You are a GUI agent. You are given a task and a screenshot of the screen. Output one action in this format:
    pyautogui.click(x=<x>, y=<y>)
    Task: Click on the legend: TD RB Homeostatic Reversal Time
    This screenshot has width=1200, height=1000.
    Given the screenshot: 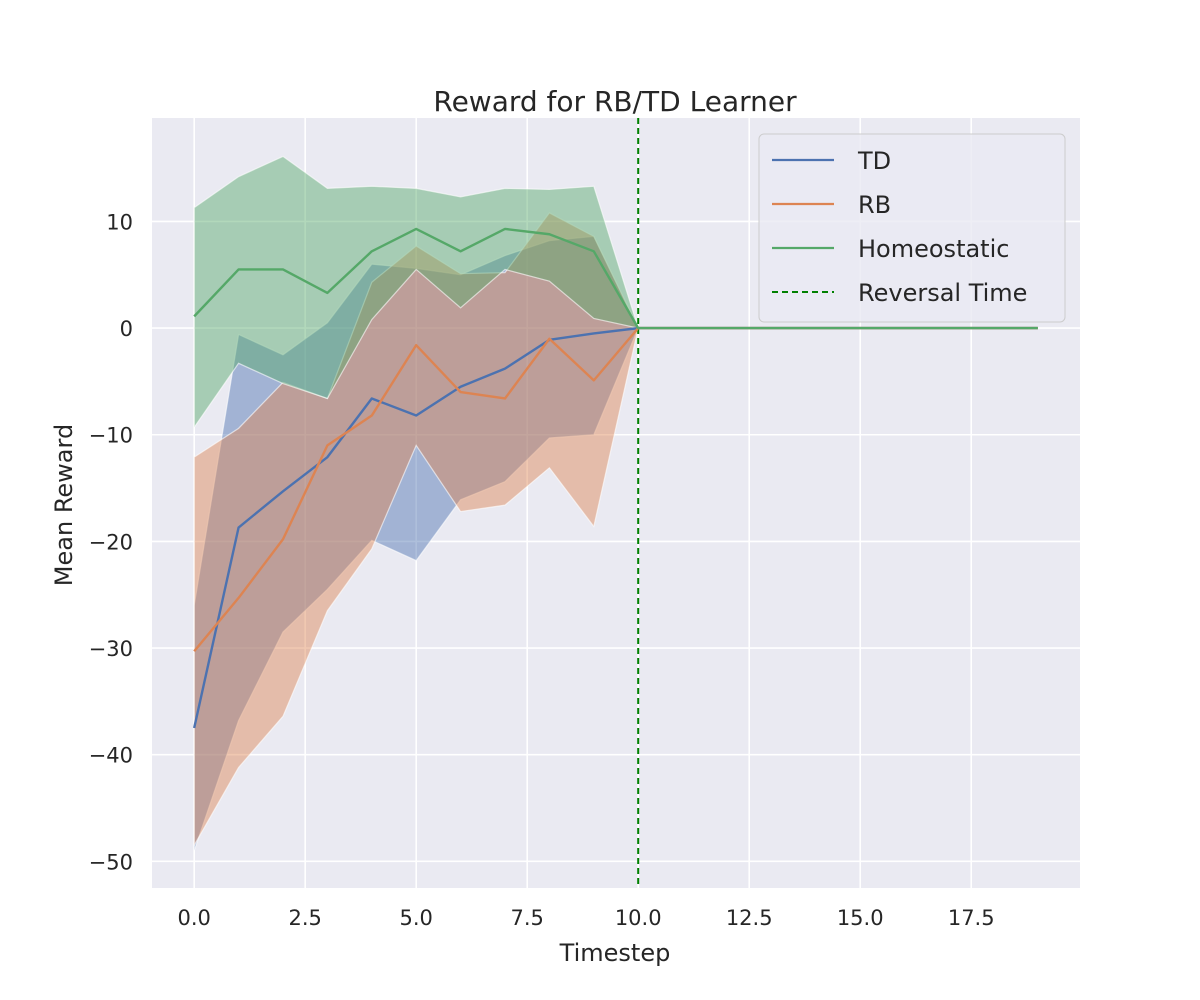 What is the action you would take?
    pyautogui.click(x=912, y=228)
    